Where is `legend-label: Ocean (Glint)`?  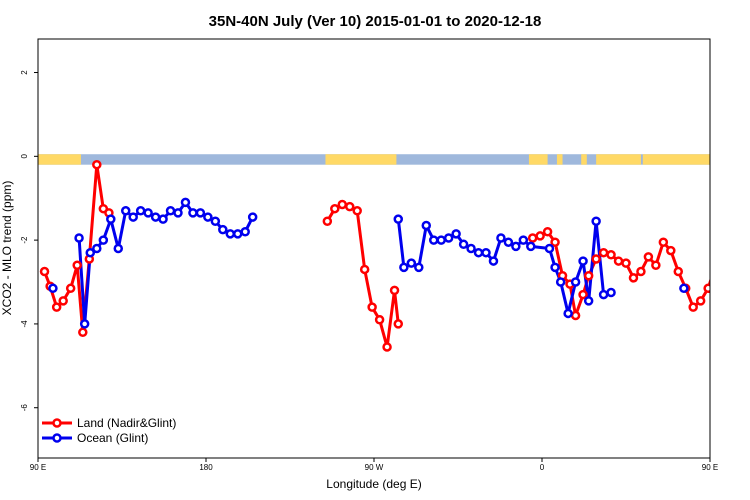 legend-label: Ocean (Glint) is located at coordinates (112, 438).